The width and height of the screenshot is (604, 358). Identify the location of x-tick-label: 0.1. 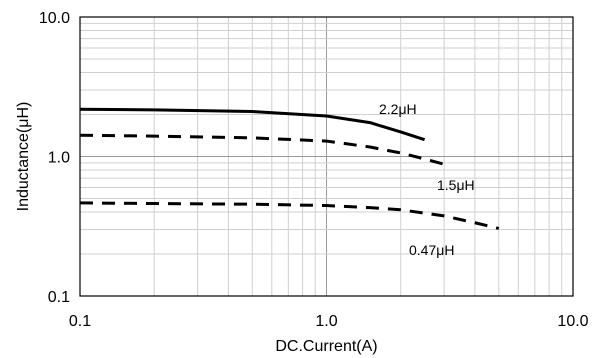
(80, 321).